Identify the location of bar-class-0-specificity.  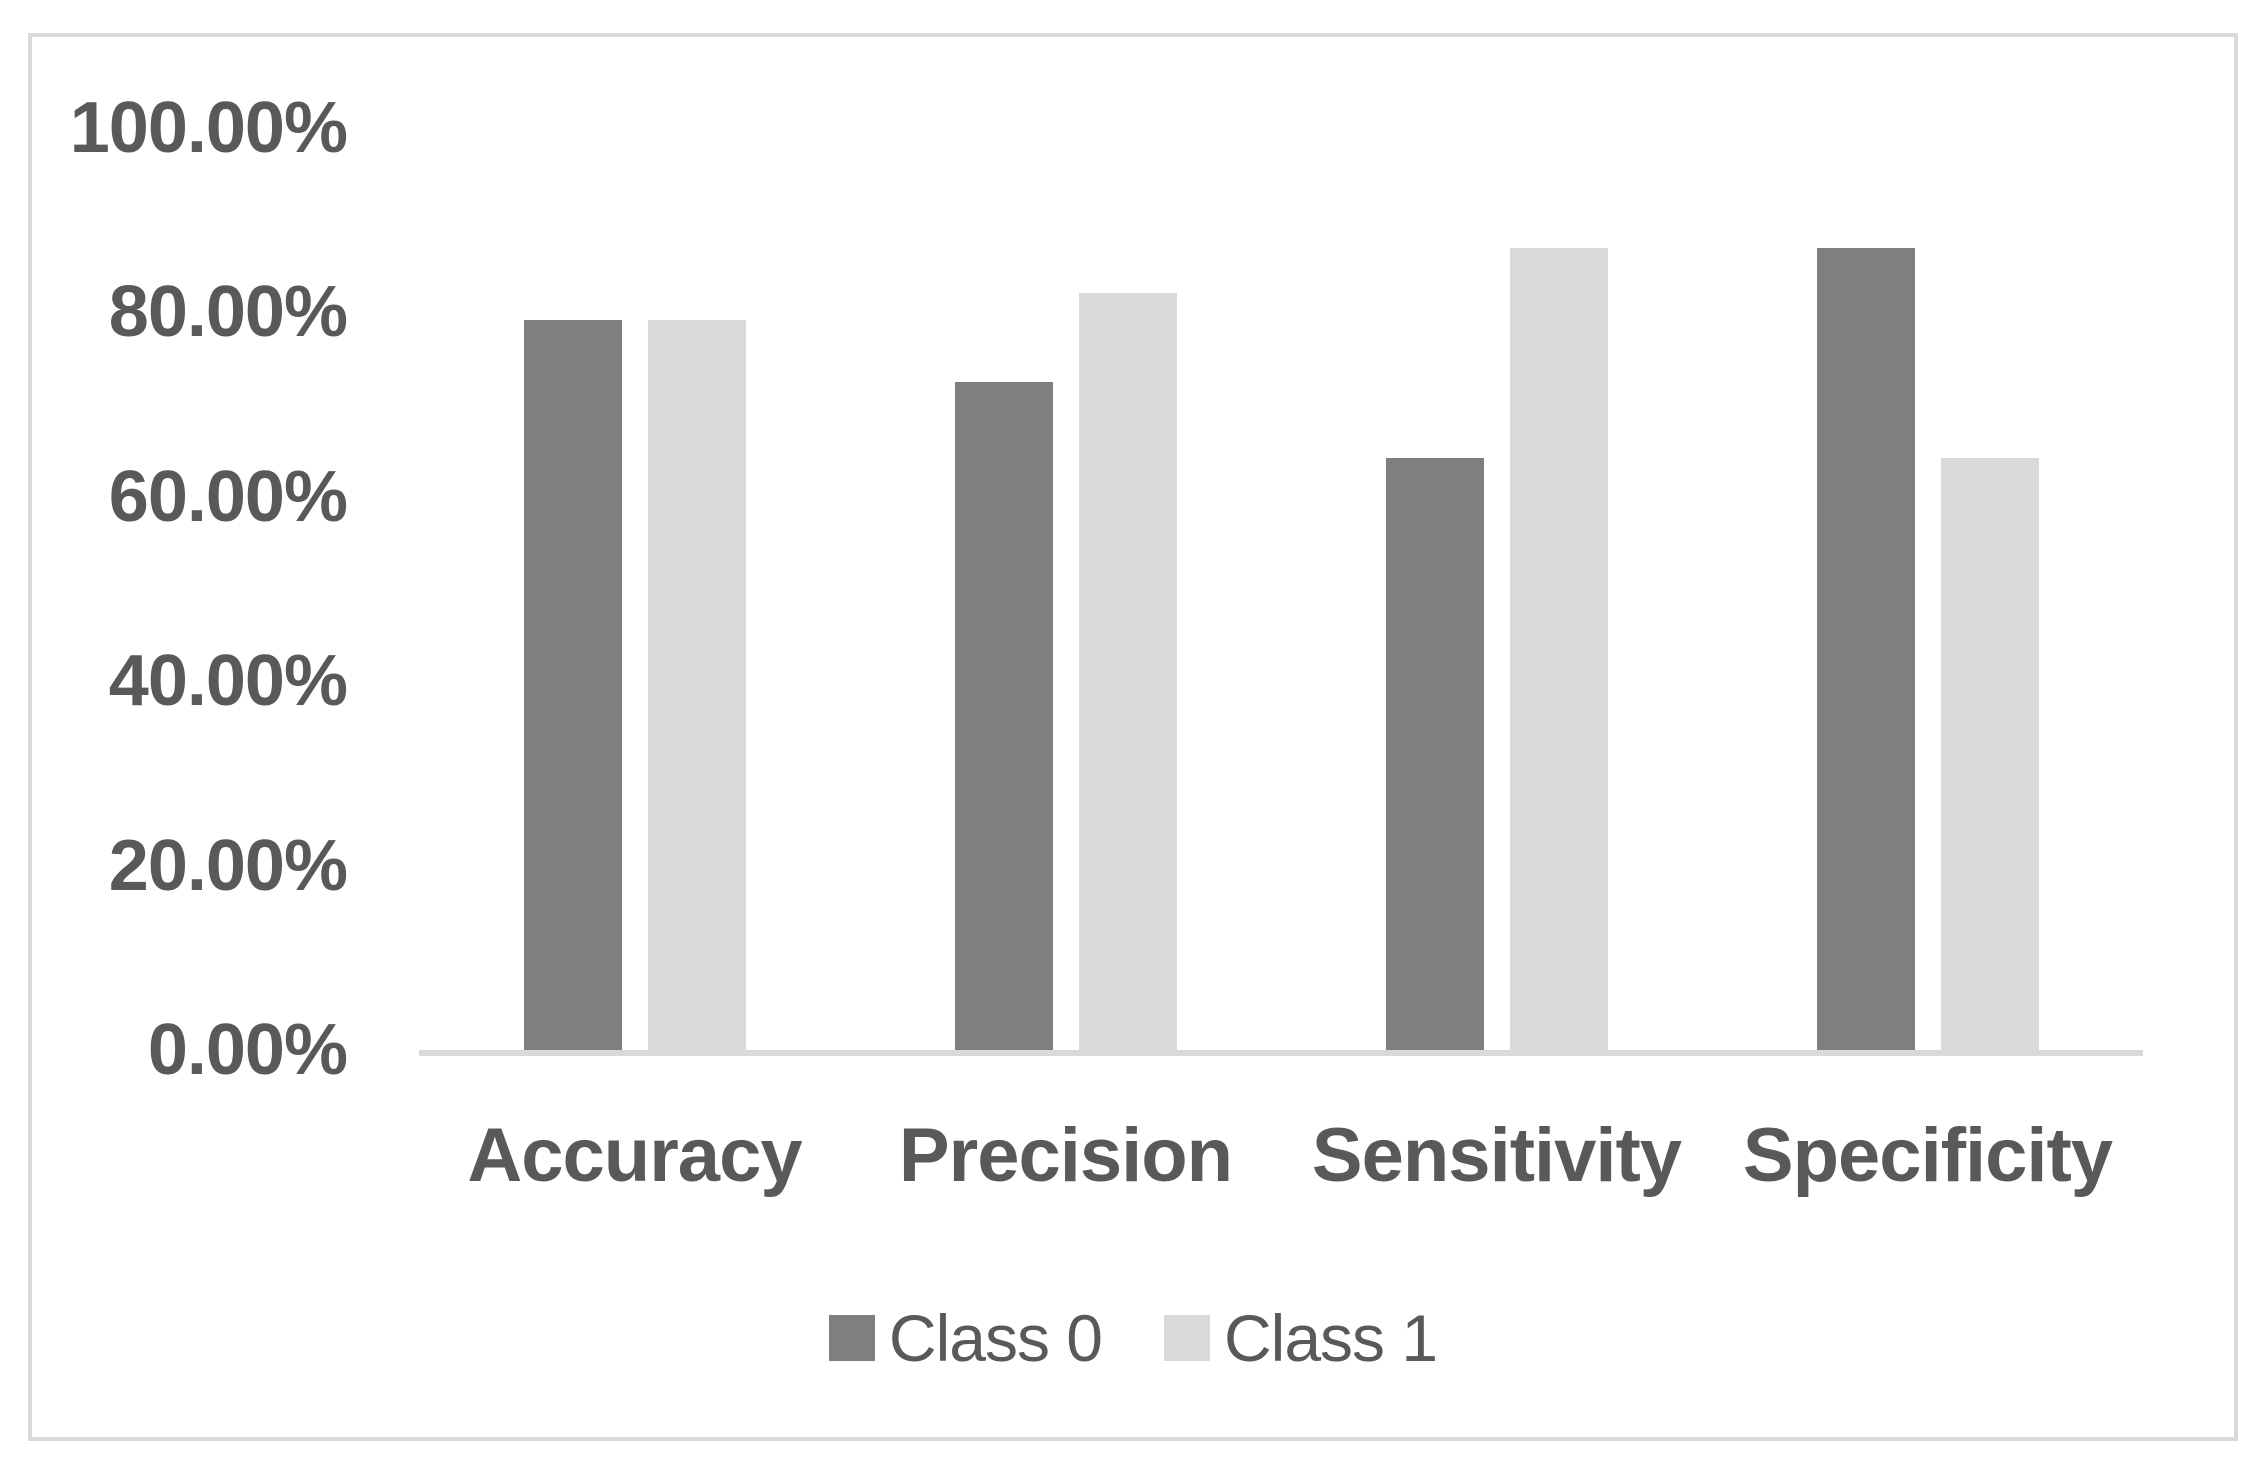
(1865, 648).